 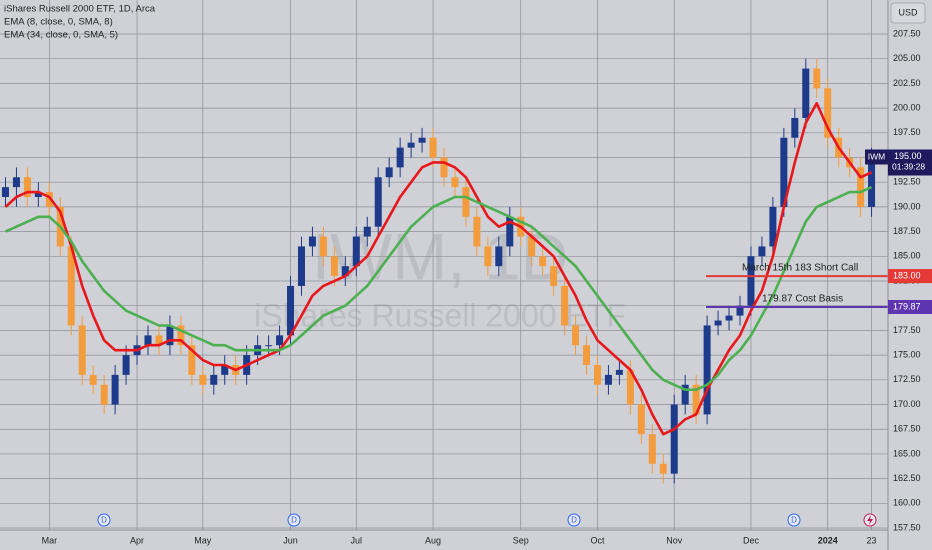 What do you see at coordinates (50, 540) in the screenshot?
I see `x-tick-label: Mar` at bounding box center [50, 540].